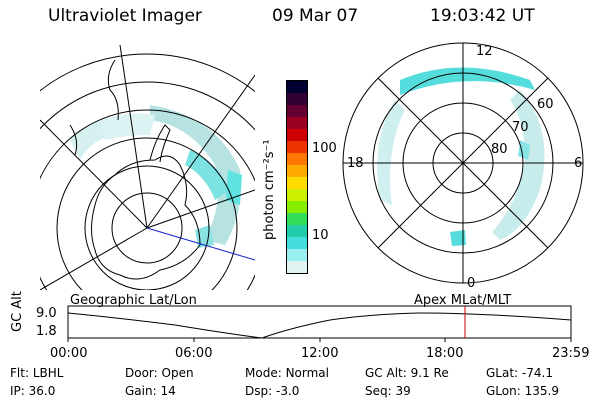 The height and width of the screenshot is (400, 600). What do you see at coordinates (17, 311) in the screenshot?
I see `altitude-ylabel: GC Alt` at bounding box center [17, 311].